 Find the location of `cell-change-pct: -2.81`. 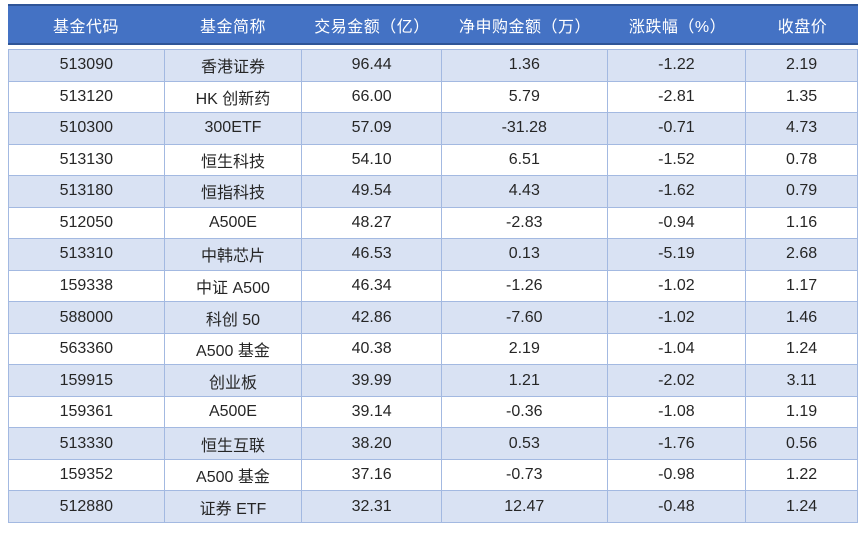

cell-change-pct: -2.81 is located at coordinates (677, 97).